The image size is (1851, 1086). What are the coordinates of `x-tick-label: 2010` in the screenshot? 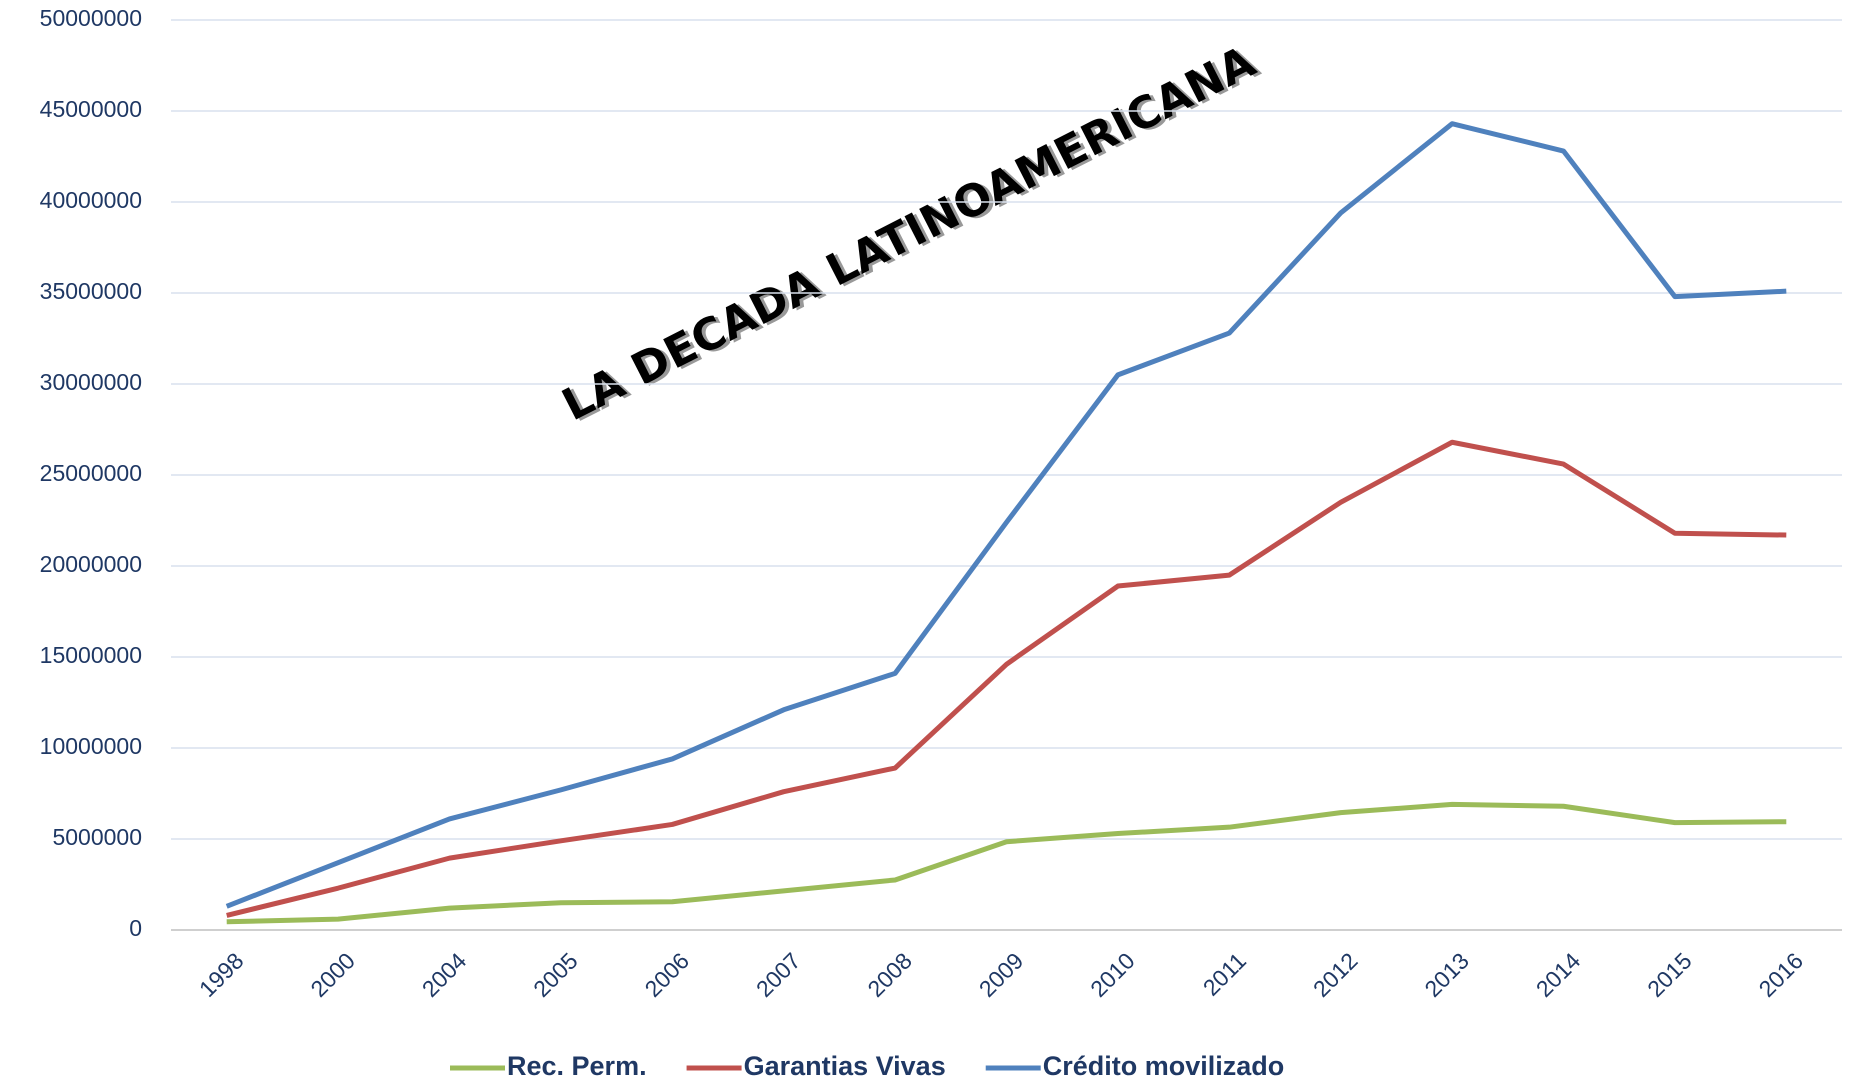 It's located at (1112, 974).